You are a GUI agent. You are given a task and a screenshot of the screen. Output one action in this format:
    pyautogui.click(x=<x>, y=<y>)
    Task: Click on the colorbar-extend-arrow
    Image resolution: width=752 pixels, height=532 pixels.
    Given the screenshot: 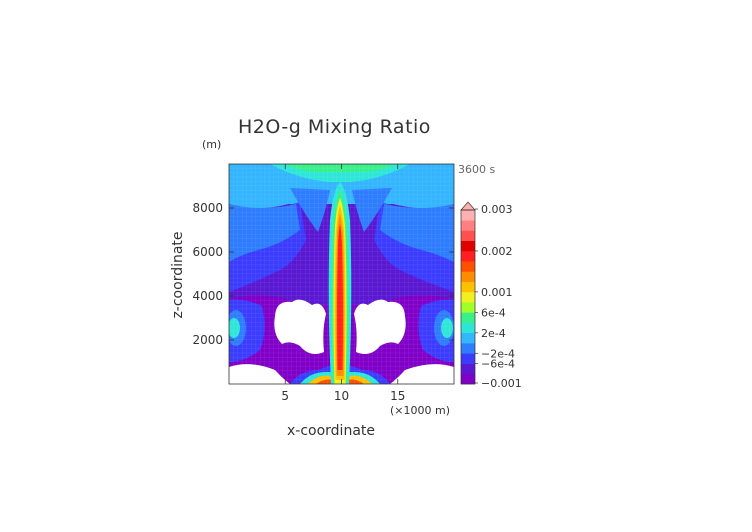 What is the action you would take?
    pyautogui.click(x=468, y=206)
    